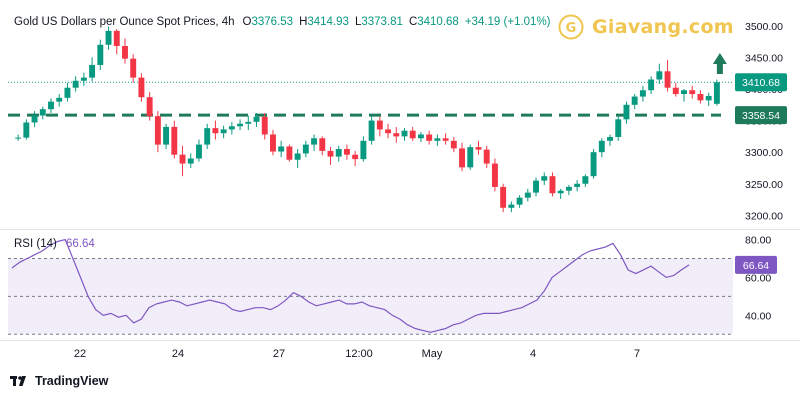 This screenshot has width=800, height=405. I want to click on low-label: L, so click(358, 22).